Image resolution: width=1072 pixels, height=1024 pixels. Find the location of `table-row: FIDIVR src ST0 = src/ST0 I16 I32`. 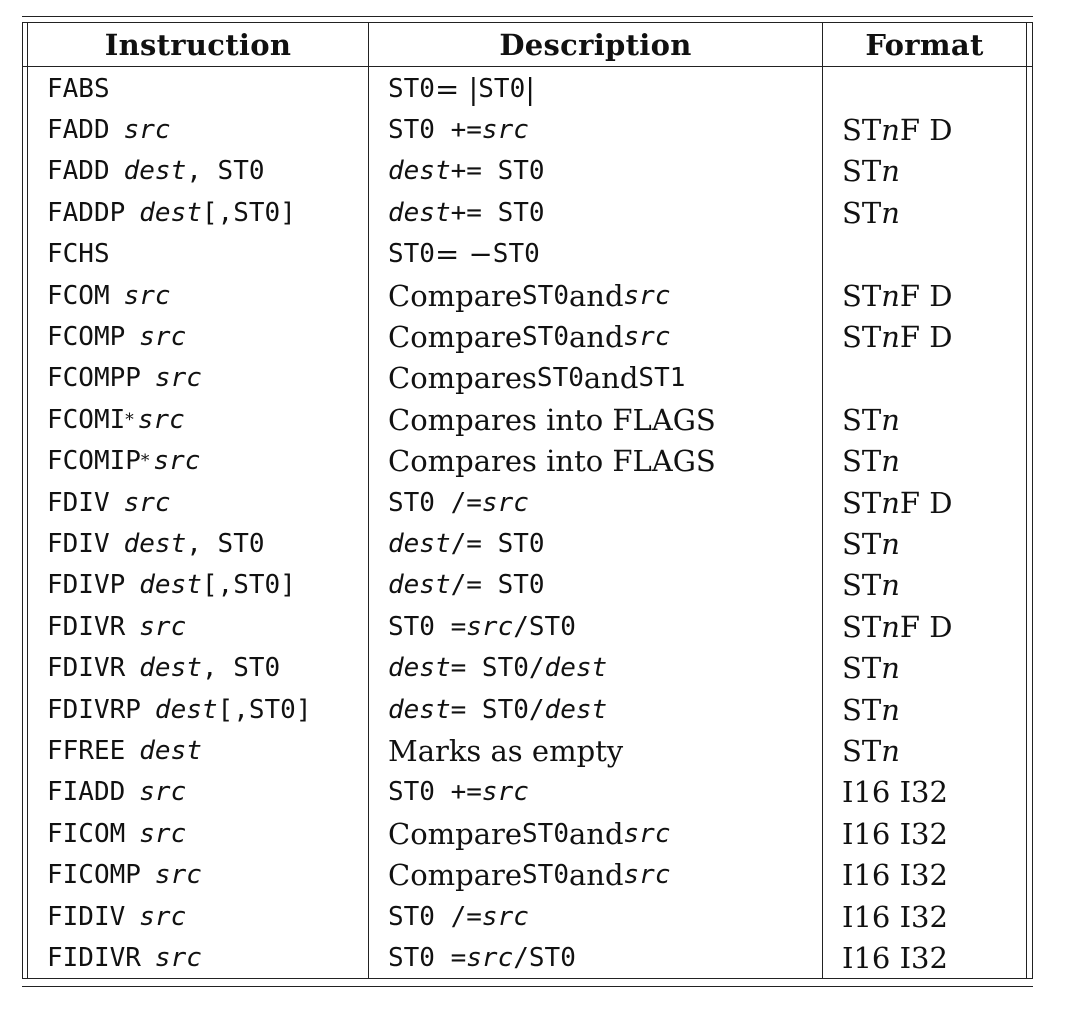

table-row: FIDIVR src ST0 = src/ST0 I16 I32 is located at coordinates (527, 957).